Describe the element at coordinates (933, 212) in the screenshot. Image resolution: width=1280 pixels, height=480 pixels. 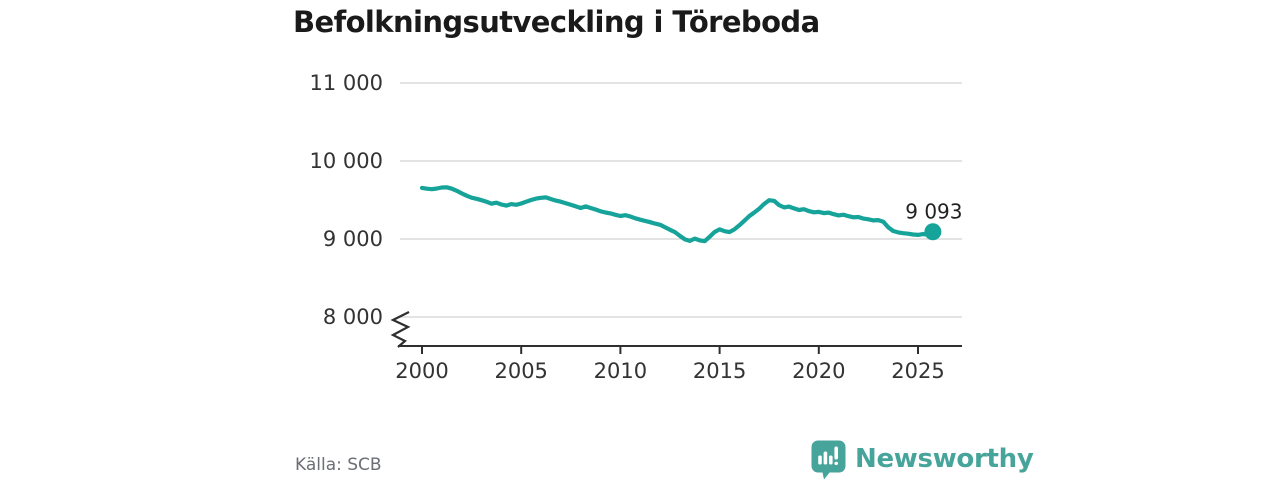
I see `last-point-label: 9 093` at that location.